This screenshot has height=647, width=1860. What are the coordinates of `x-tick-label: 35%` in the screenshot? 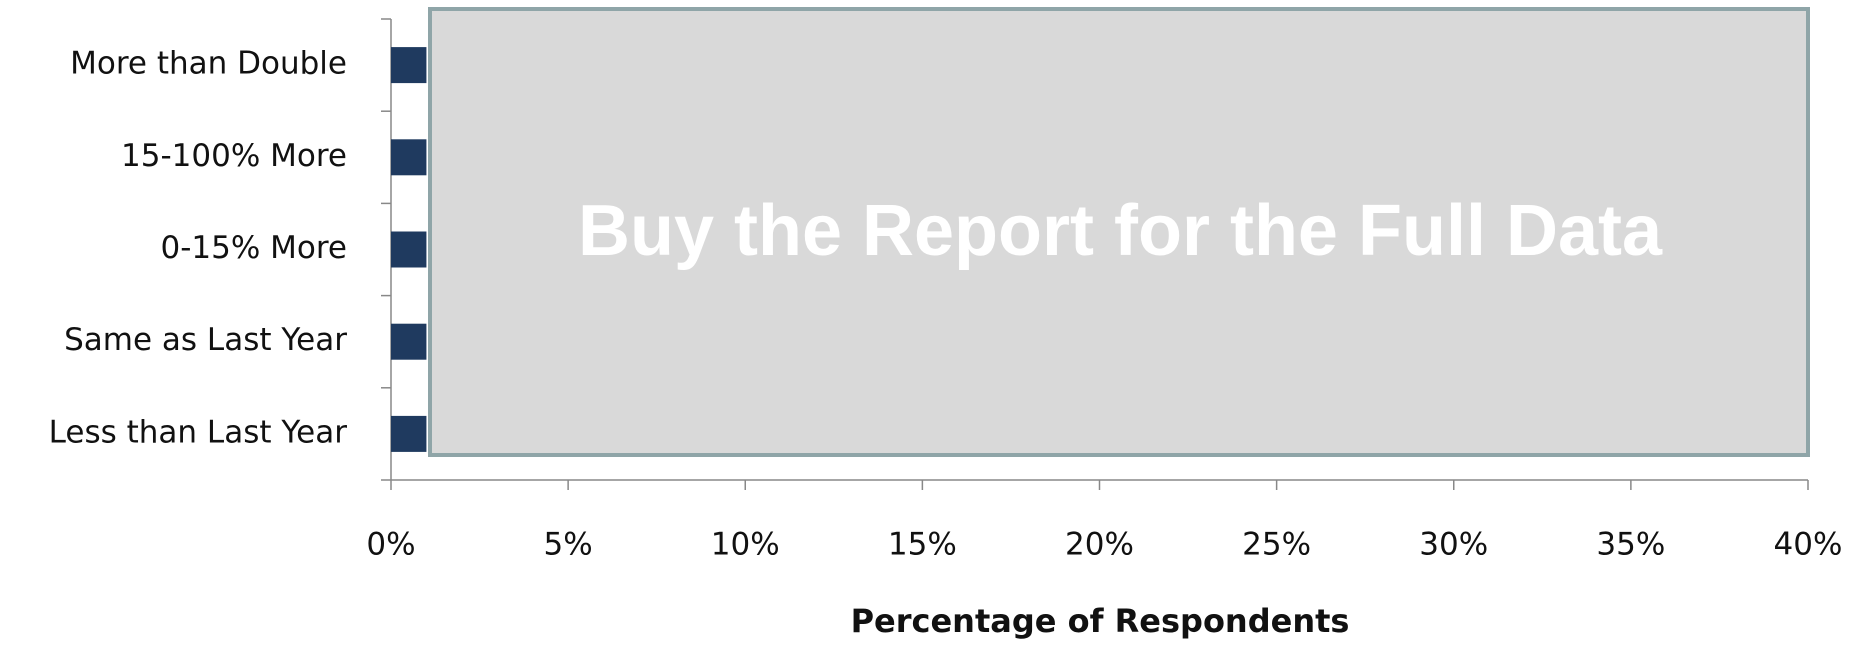 It's located at (1630, 545).